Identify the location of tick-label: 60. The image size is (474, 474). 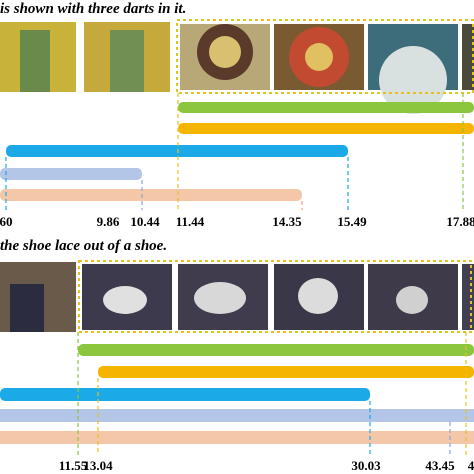
(6, 221).